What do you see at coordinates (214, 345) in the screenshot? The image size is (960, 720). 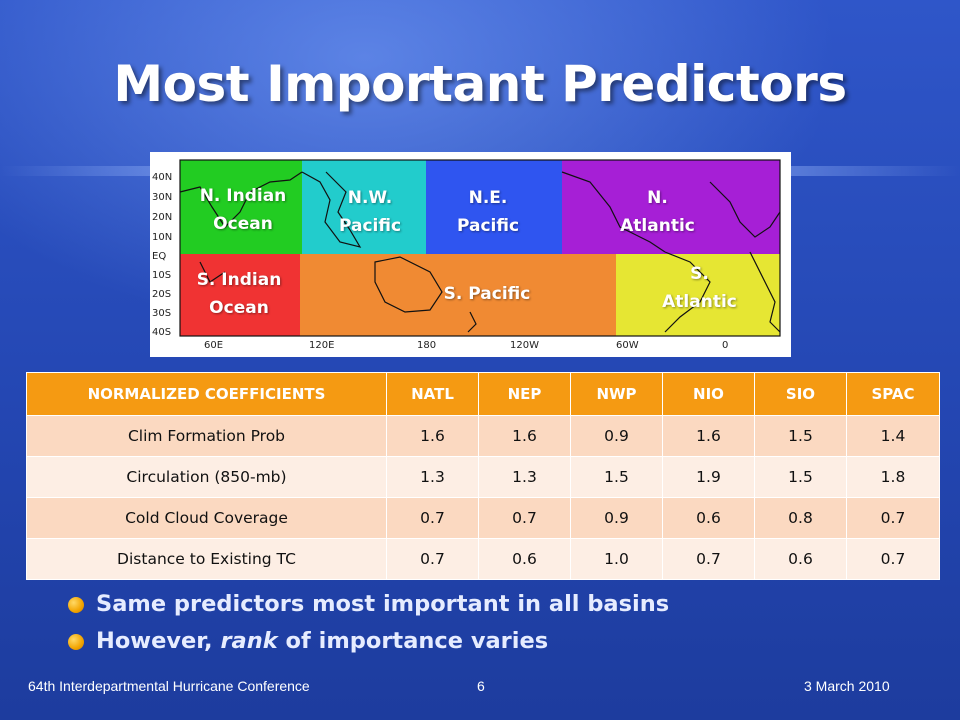 I see `lon-tick: 60E` at bounding box center [214, 345].